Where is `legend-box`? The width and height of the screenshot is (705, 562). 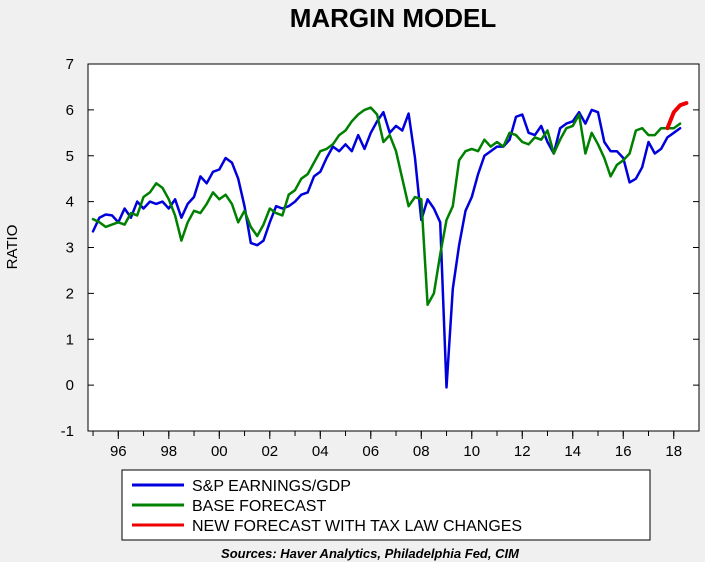 legend-box is located at coordinates (386, 505).